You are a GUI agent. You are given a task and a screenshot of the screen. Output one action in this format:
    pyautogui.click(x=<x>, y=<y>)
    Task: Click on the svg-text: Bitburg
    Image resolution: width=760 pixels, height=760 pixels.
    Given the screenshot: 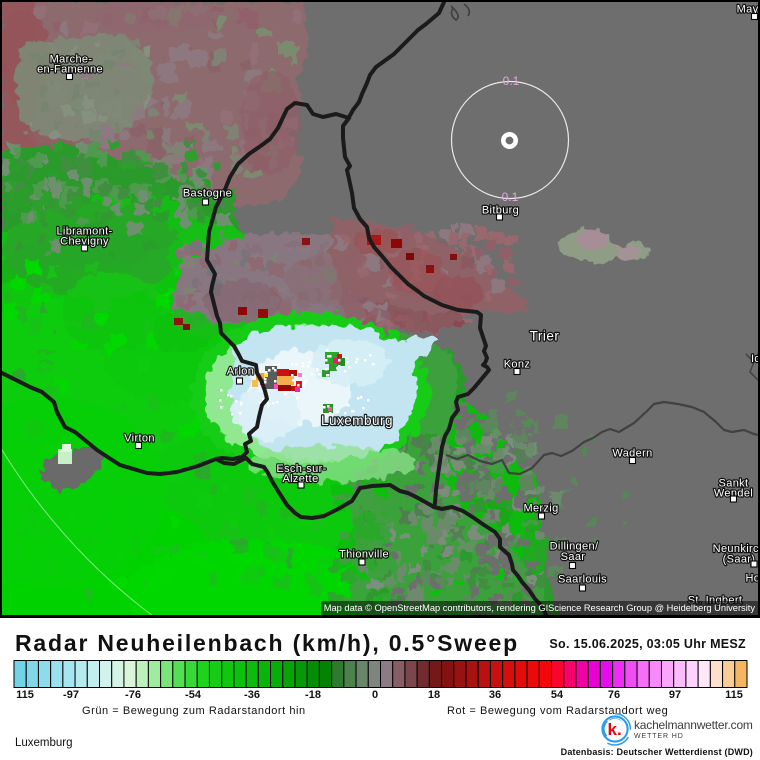 What is the action you would take?
    pyautogui.click(x=500, y=211)
    